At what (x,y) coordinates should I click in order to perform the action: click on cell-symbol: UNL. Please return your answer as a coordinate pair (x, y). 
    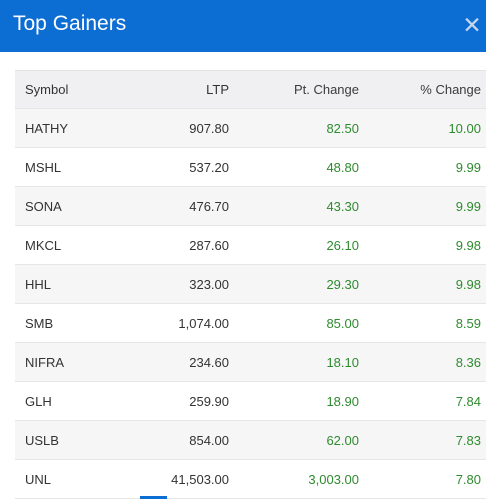
    Looking at the image, I should click on (70, 479).